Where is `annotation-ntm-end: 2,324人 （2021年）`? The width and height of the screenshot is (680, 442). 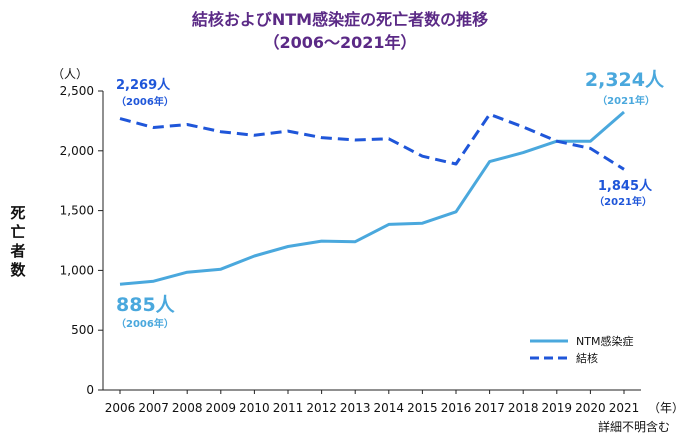 annotation-ntm-end: 2,324人 （2021年） is located at coordinates (625, 88).